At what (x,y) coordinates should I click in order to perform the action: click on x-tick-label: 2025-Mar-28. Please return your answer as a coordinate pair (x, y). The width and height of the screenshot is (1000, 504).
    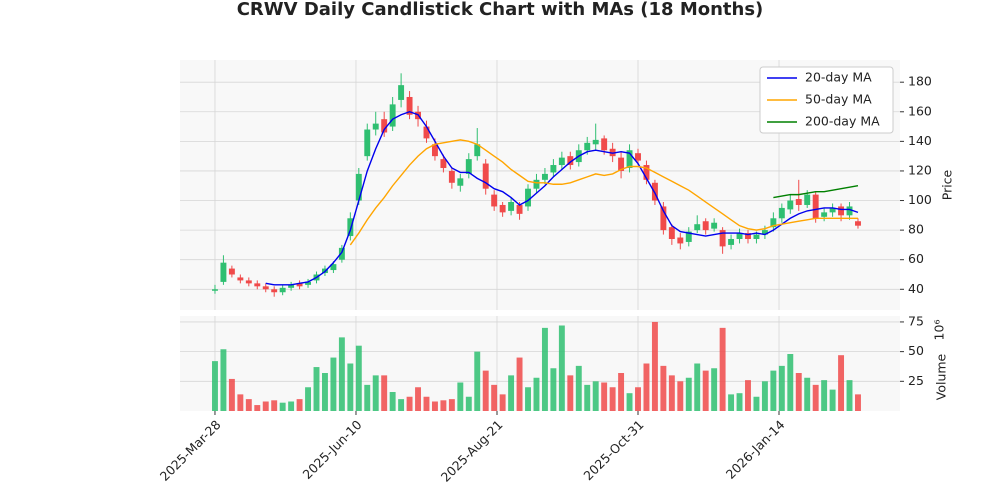
    Looking at the image, I should click on (190, 450).